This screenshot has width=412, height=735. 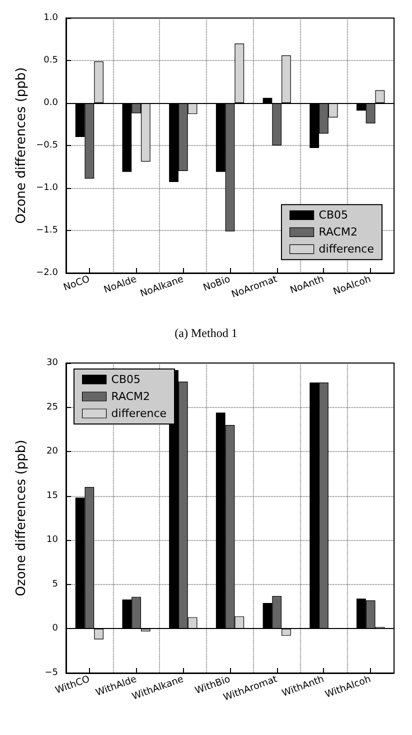 What do you see at coordinates (47, 231) in the screenshot?
I see `y-tick-label: −1.5` at bounding box center [47, 231].